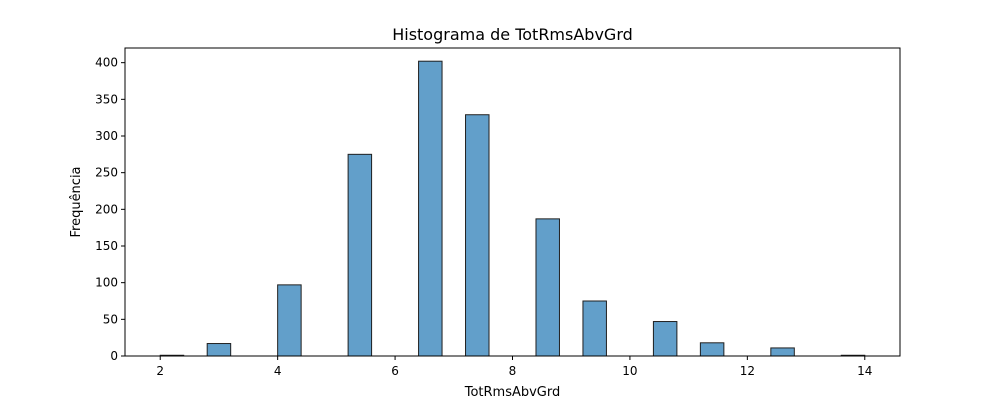 The image size is (1000, 404). I want to click on chart-title: Histograma de TotRmsAbvGrd, so click(512, 34).